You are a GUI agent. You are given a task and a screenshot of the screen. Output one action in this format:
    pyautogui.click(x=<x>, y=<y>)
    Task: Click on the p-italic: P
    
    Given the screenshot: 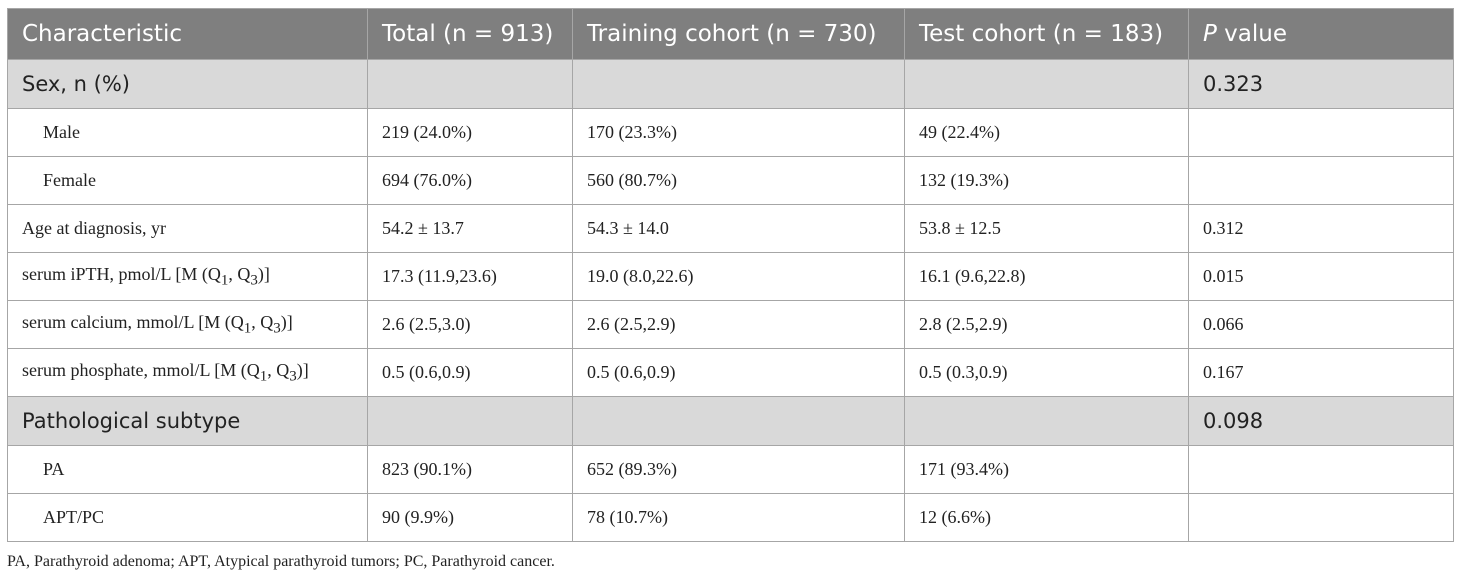 What is the action you would take?
    pyautogui.click(x=1210, y=34)
    